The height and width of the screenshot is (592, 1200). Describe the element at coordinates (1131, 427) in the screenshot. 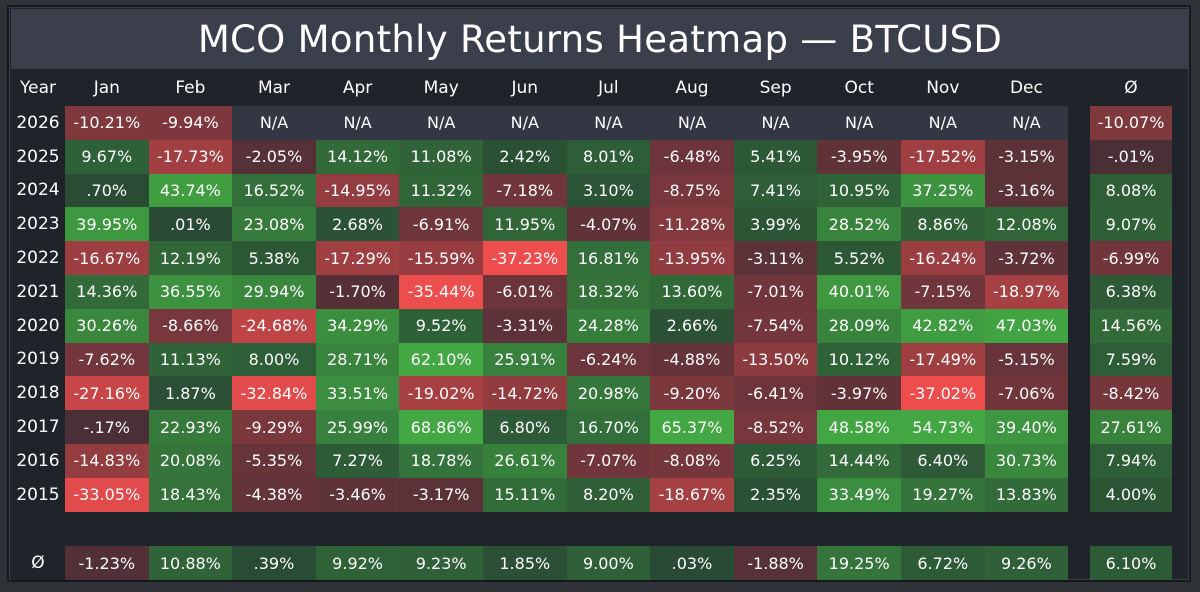

I see `year-average-cell: 27.61%` at that location.